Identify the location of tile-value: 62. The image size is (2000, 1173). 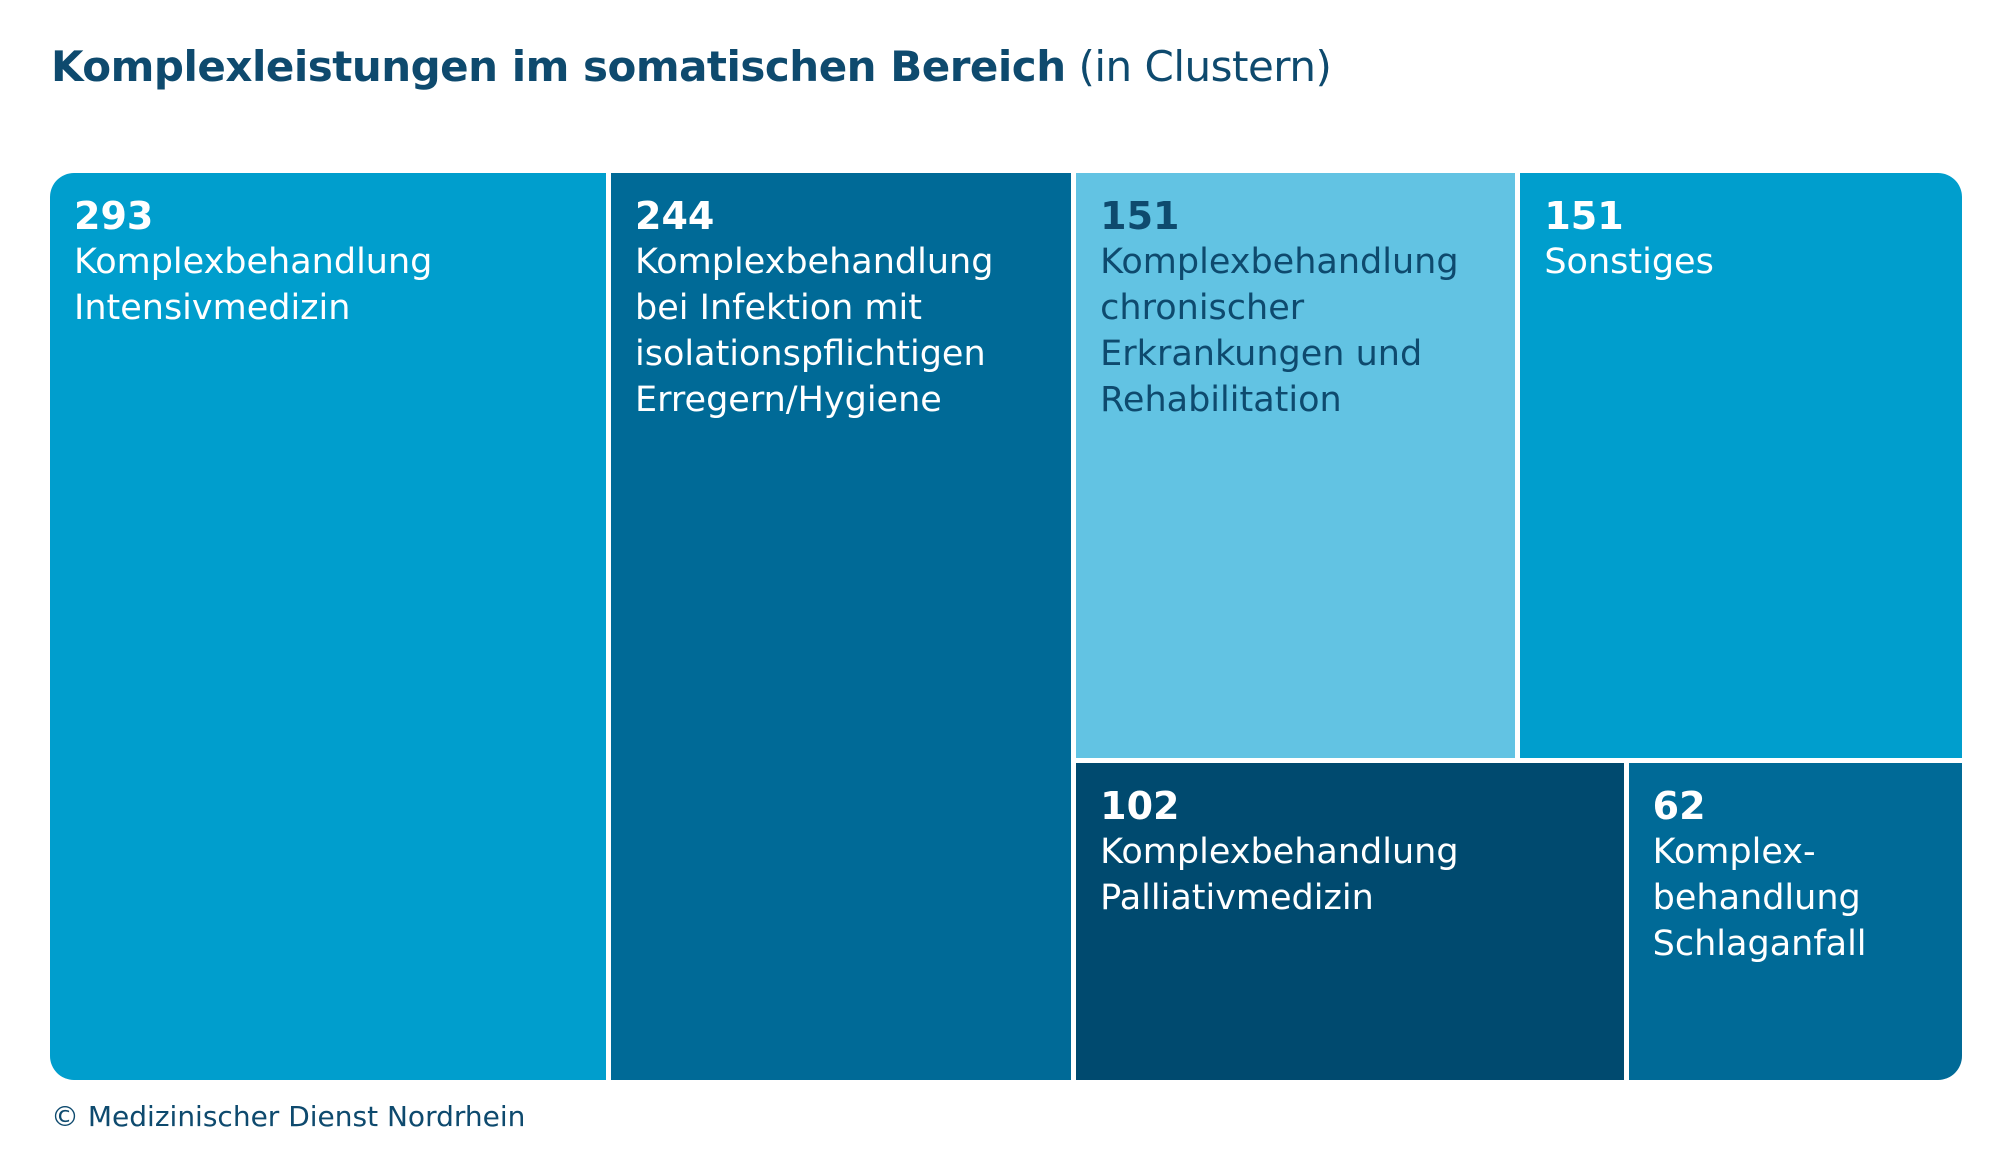
(1679, 806).